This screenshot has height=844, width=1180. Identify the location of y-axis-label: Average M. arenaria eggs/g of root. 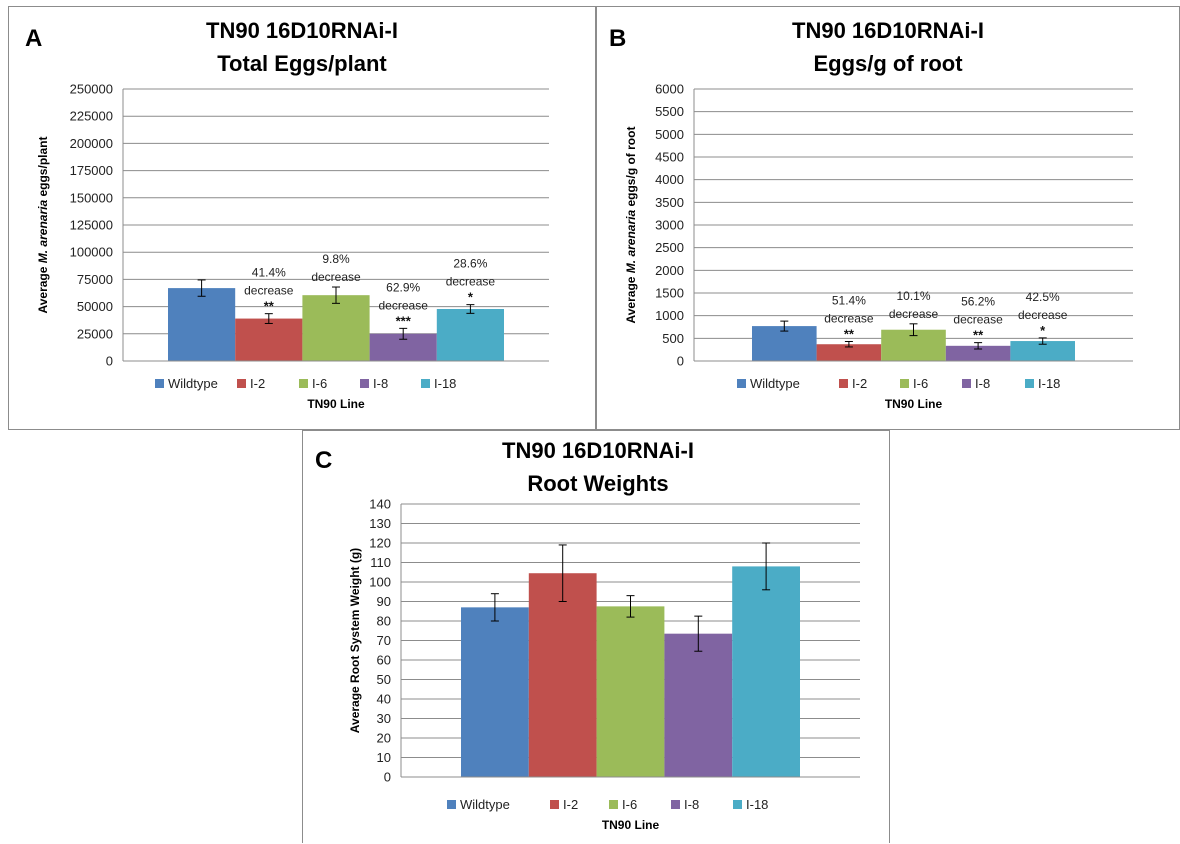
(631, 225).